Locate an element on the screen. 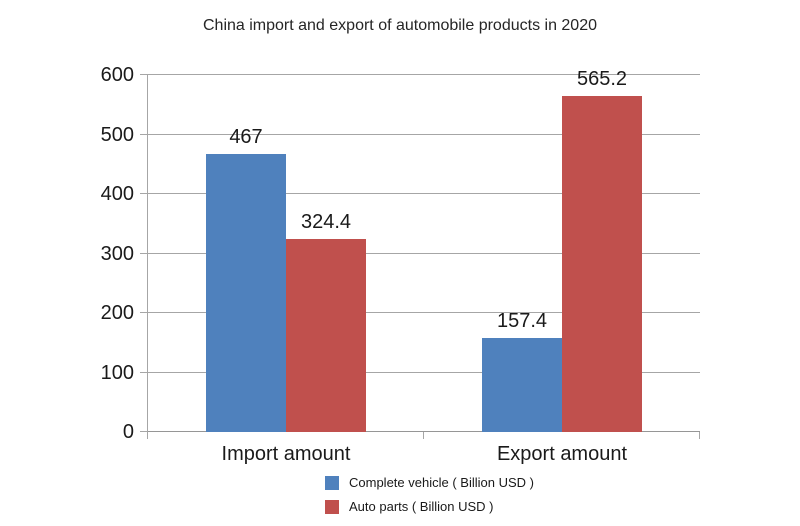 The width and height of the screenshot is (800, 526). bar-value-label: 157.4 is located at coordinates (522, 321).